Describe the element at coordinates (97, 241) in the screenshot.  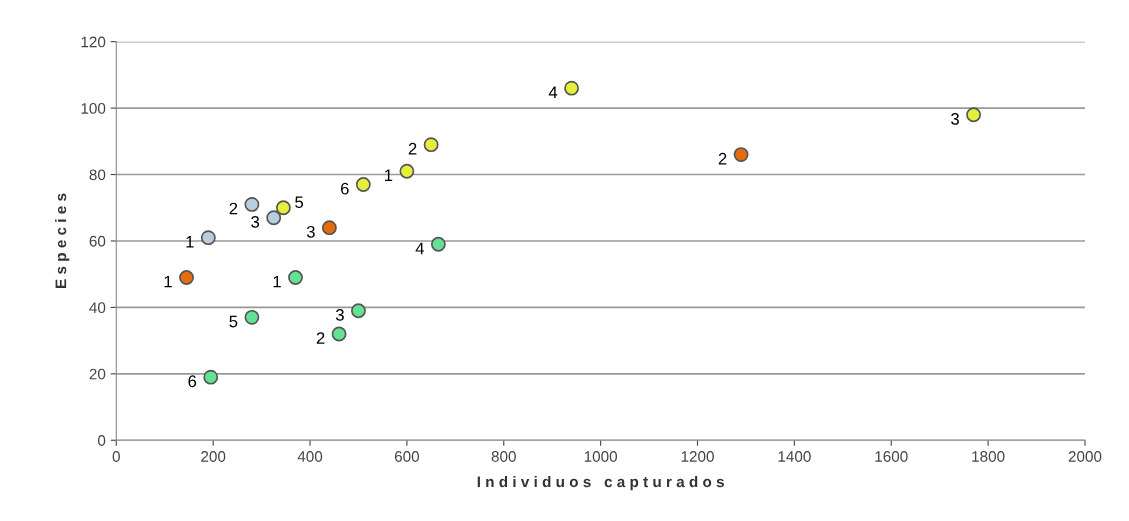
I see `y-tick-label: 60` at that location.